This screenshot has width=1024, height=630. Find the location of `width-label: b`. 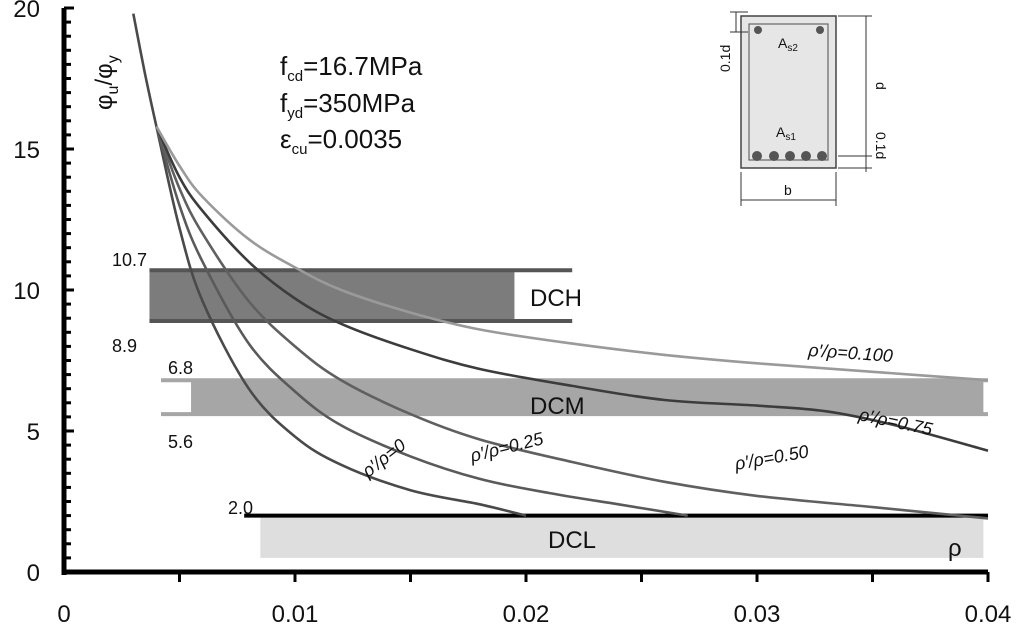

width-label: b is located at coordinates (788, 190).